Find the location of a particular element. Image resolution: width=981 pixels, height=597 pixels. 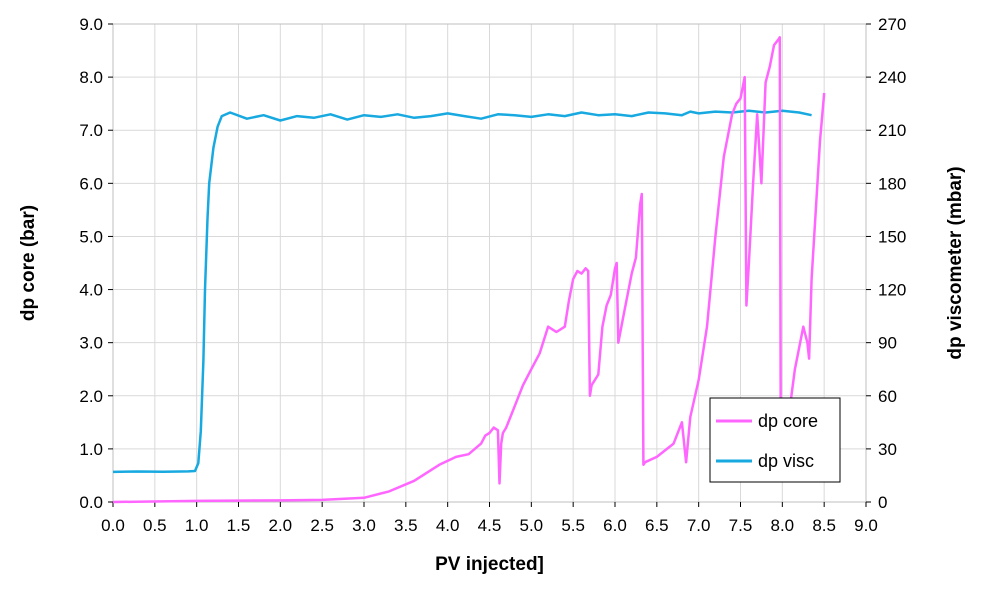

x-tick-label: 2.5 is located at coordinates (322, 525).